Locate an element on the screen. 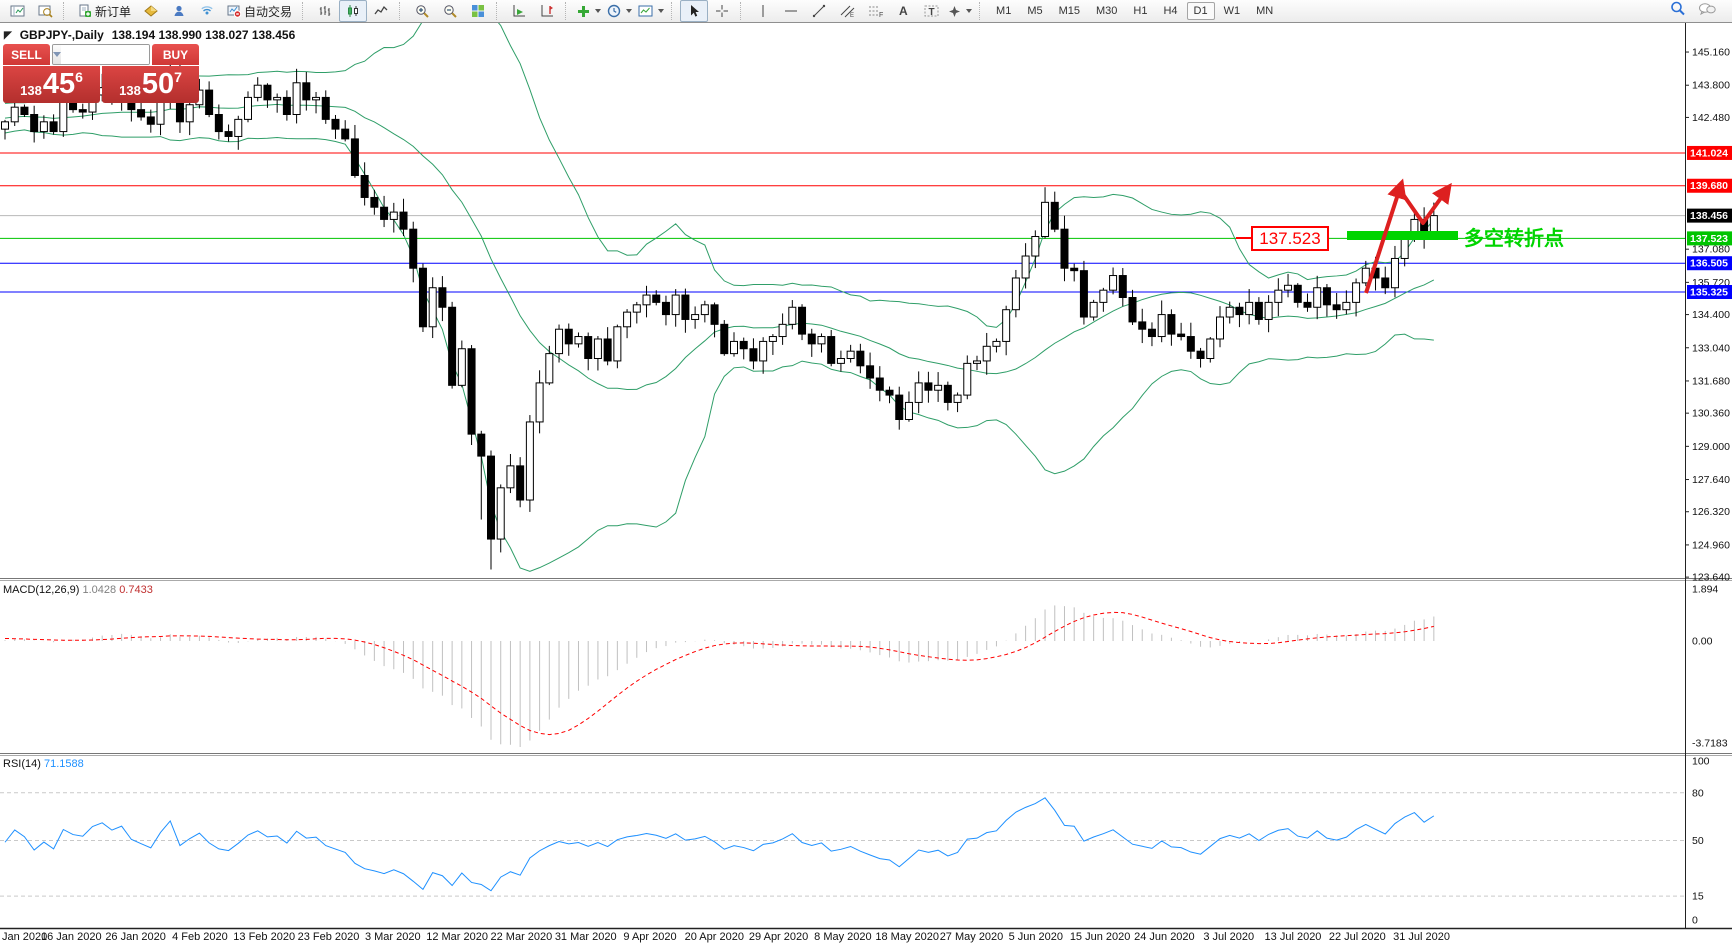 Image resolution: width=1732 pixels, height=945 pixels. timeframe-button-M5: M5 is located at coordinates (1035, 11).